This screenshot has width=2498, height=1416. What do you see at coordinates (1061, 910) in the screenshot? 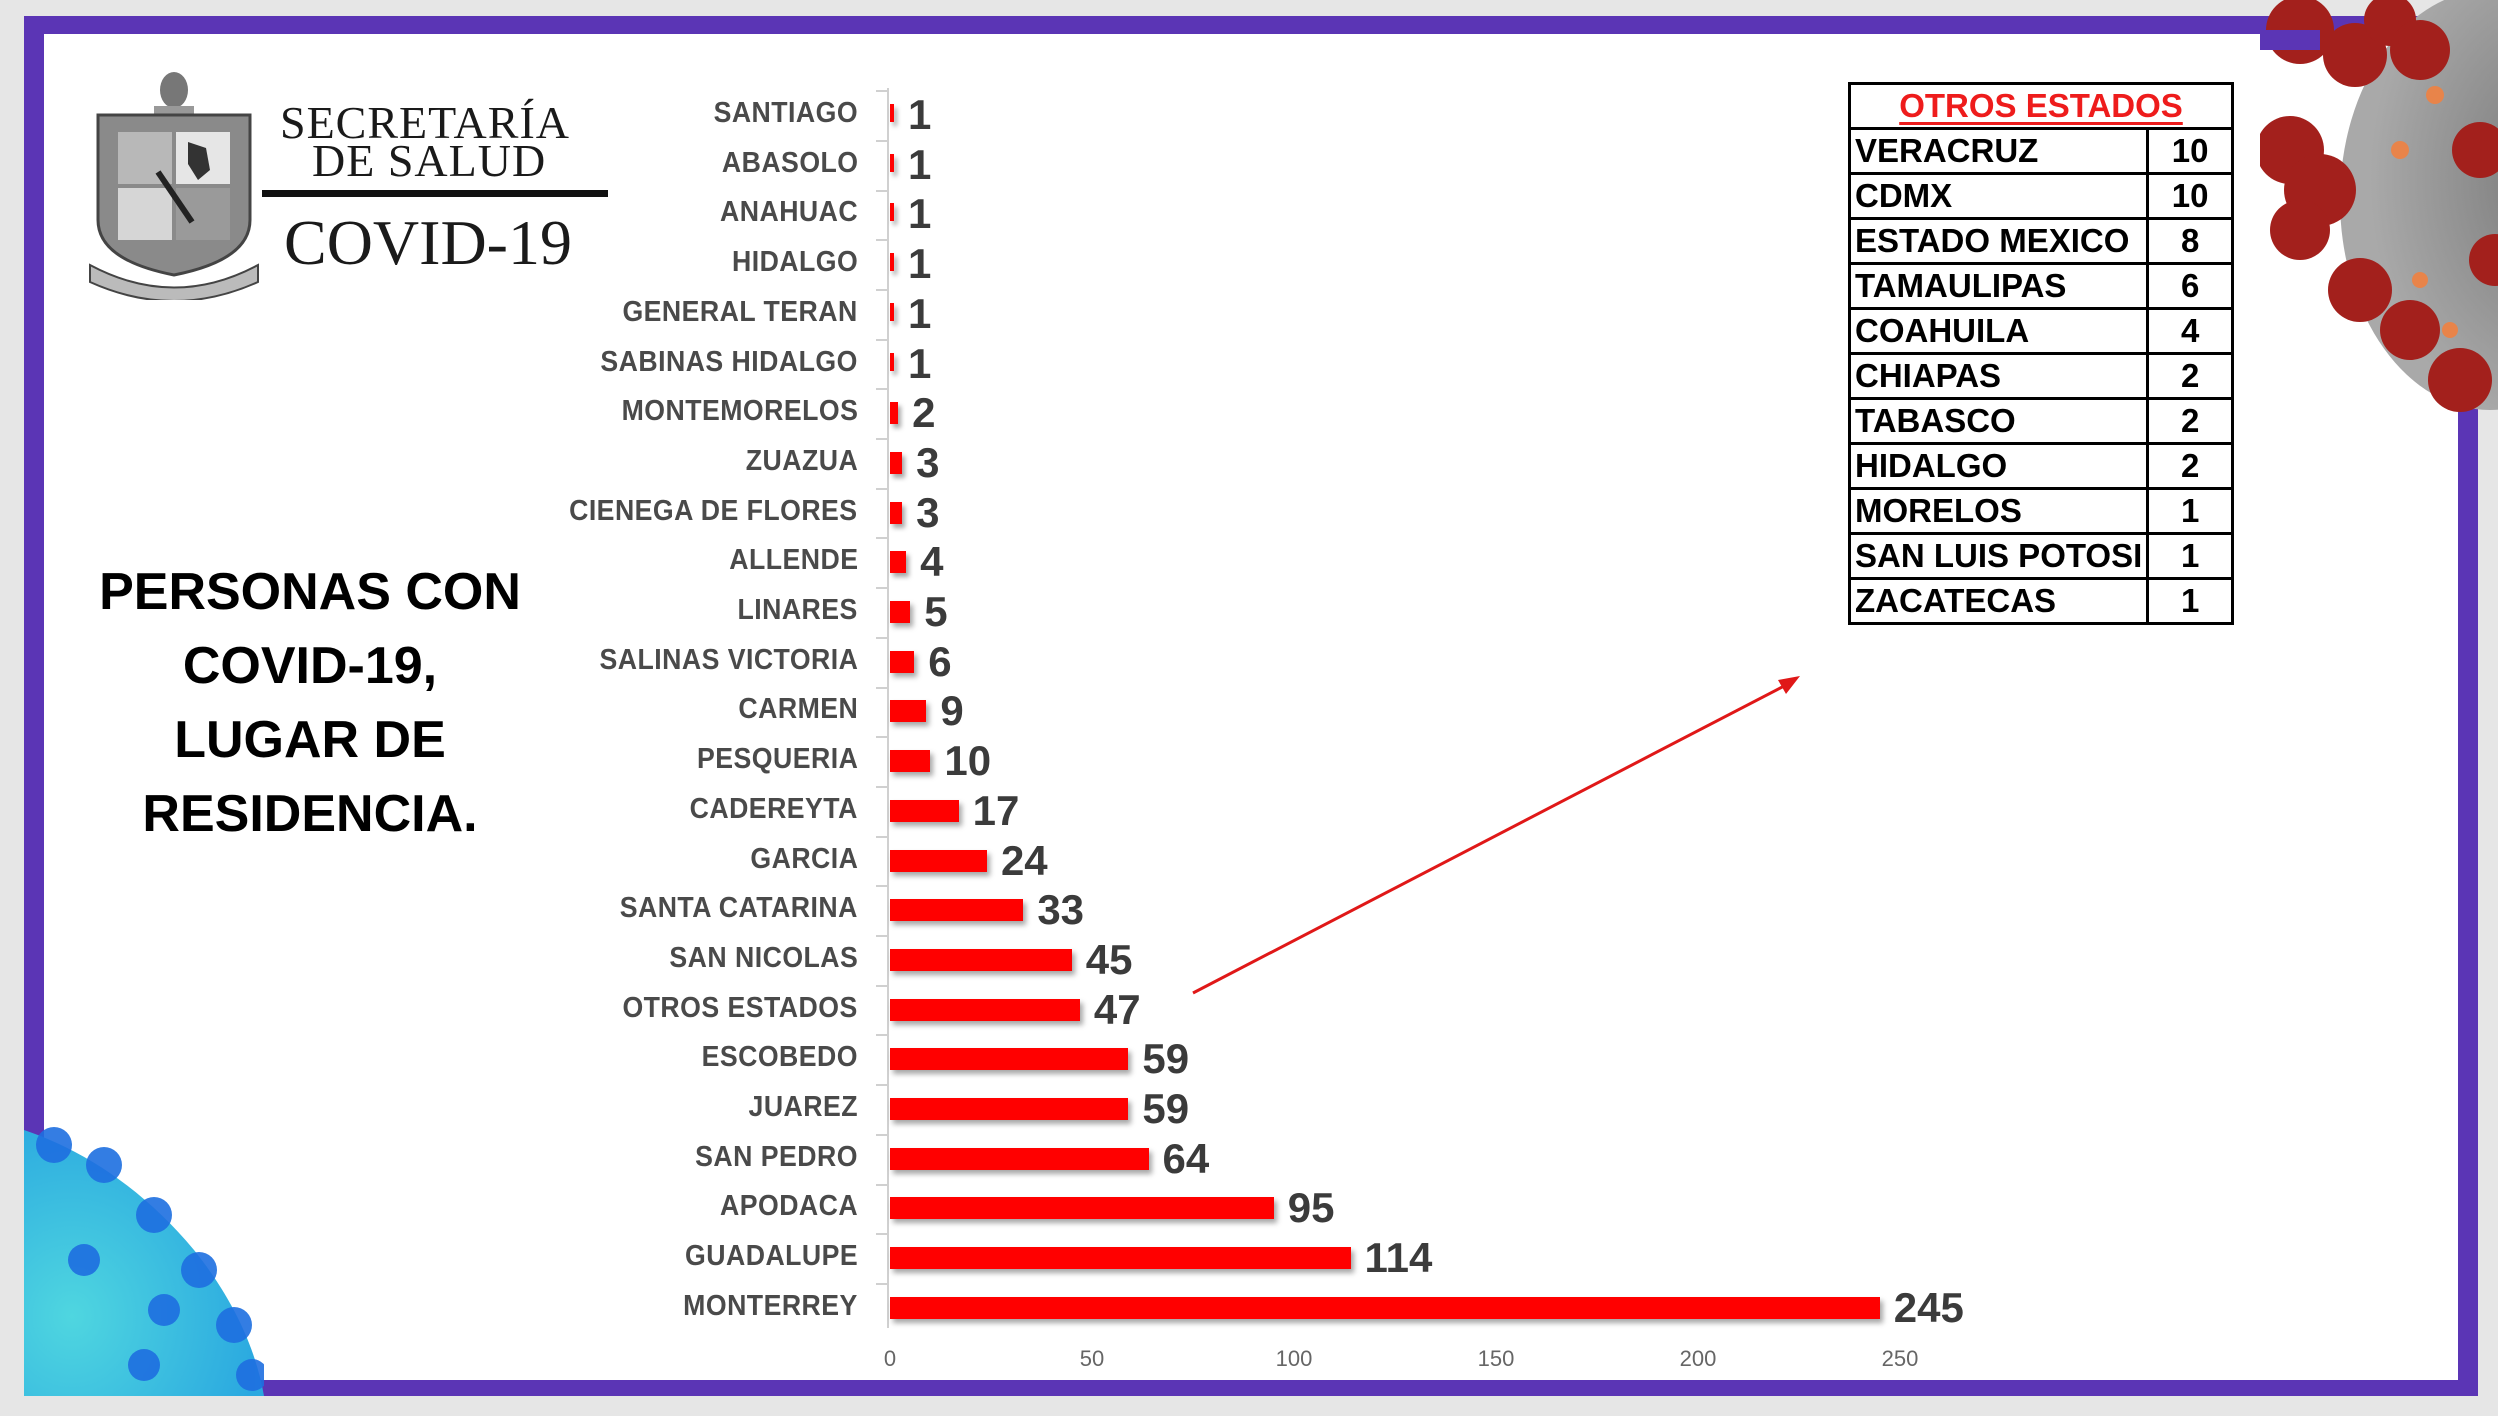
I see `data-value-label: 33` at bounding box center [1061, 910].